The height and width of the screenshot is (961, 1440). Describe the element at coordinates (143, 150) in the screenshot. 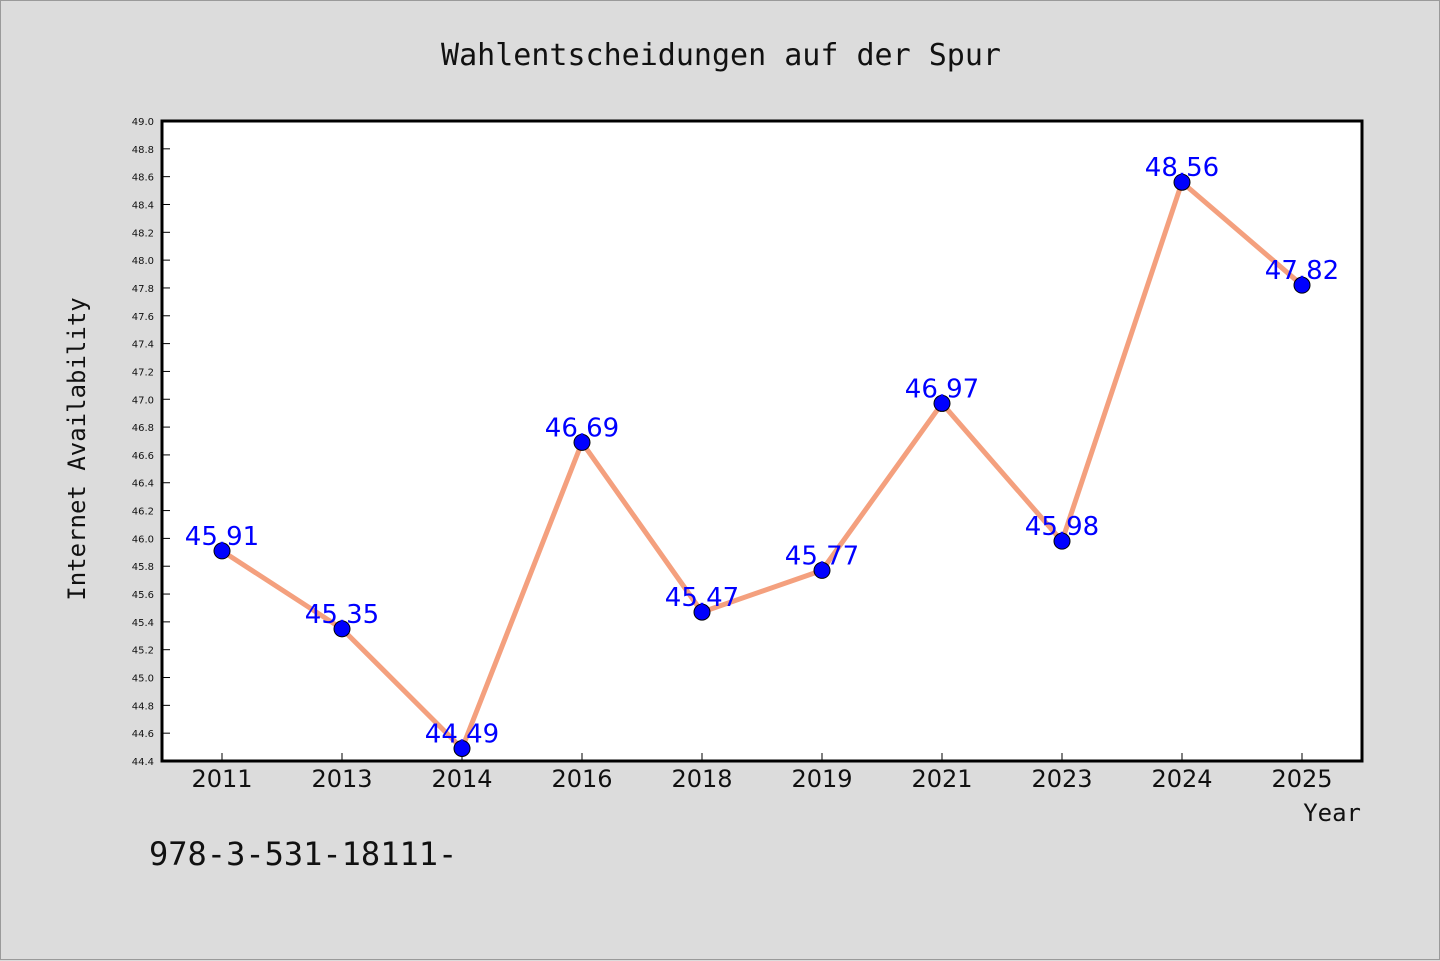

I see `y-tick-label: 48.8` at that location.